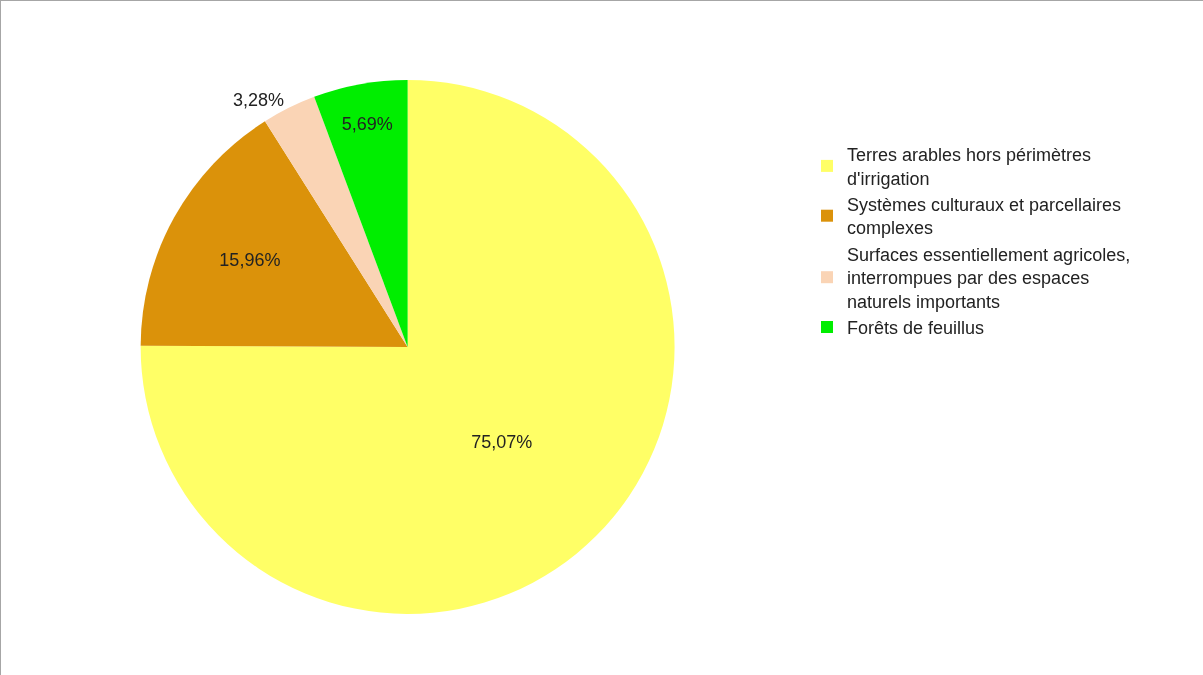  Describe the element at coordinates (989, 278) in the screenshot. I see `legend-label: Surfaces essentiellement agricoles, interrompues par des espaces naturels importants` at that location.